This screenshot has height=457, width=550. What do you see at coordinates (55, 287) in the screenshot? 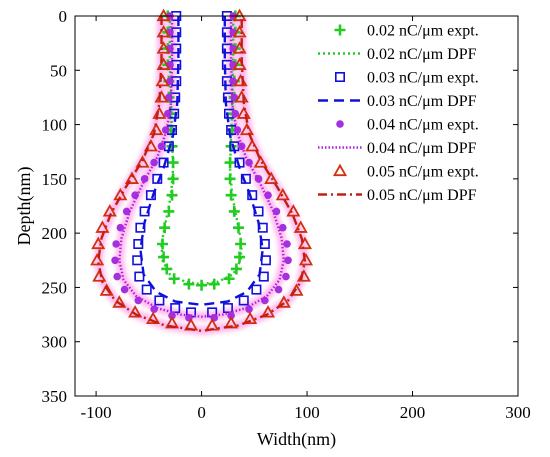
I see `y-tick-label: 250` at bounding box center [55, 287].